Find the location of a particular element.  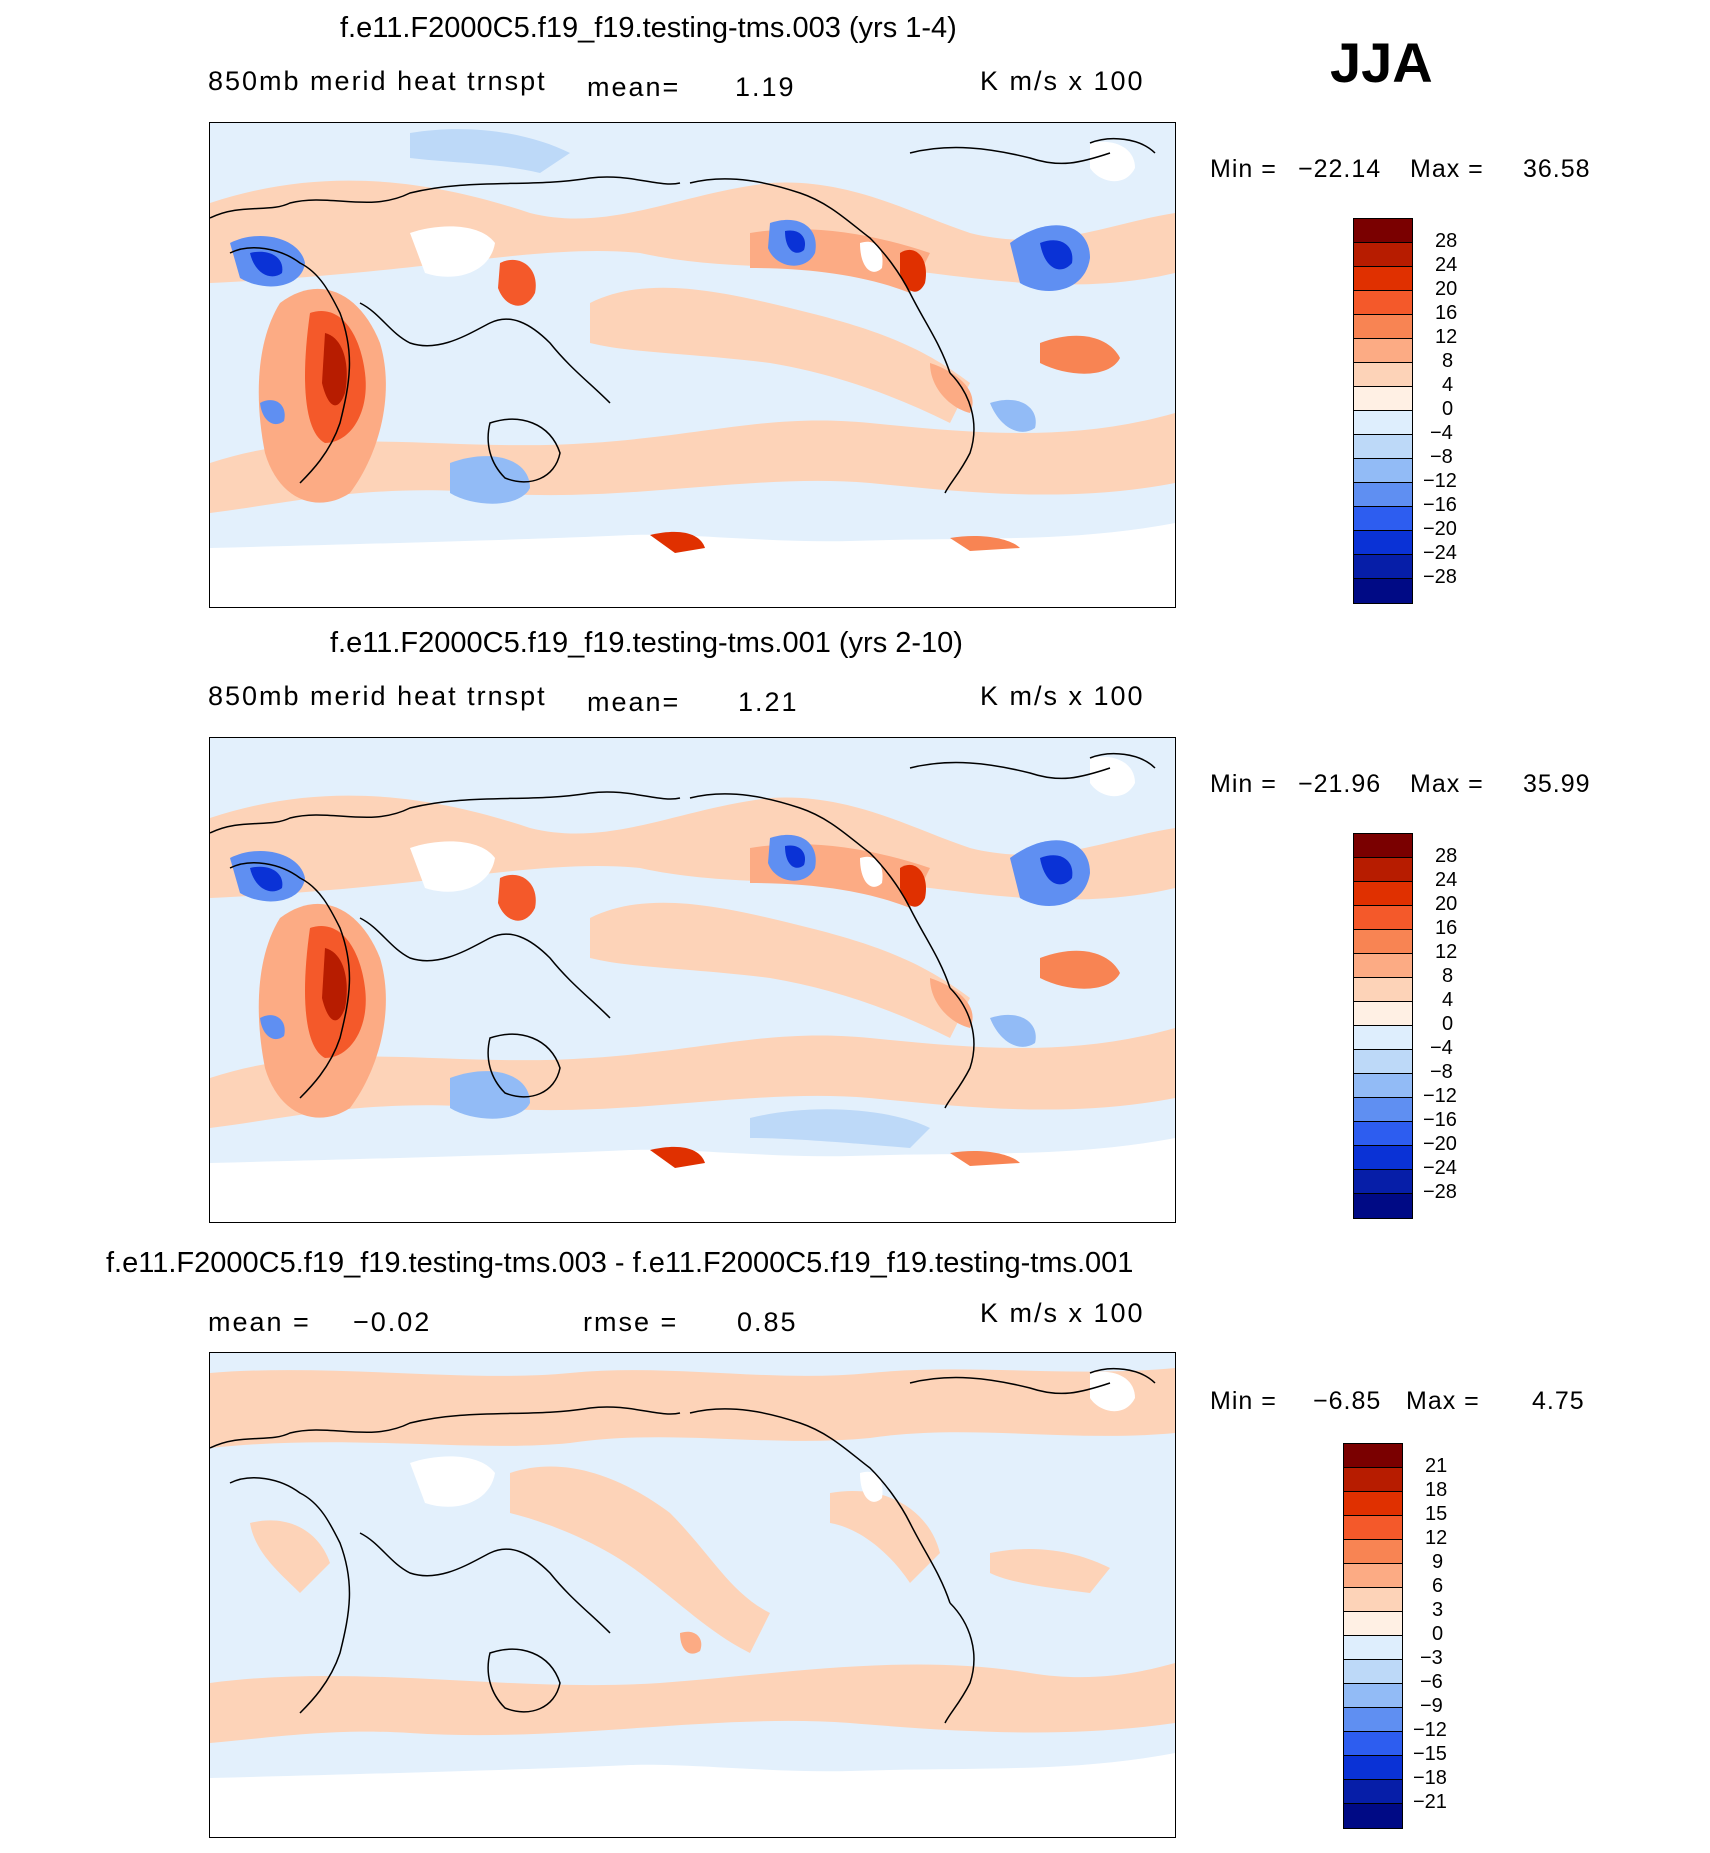

colorbar-label: −15 is located at coordinates (1430, 1754).